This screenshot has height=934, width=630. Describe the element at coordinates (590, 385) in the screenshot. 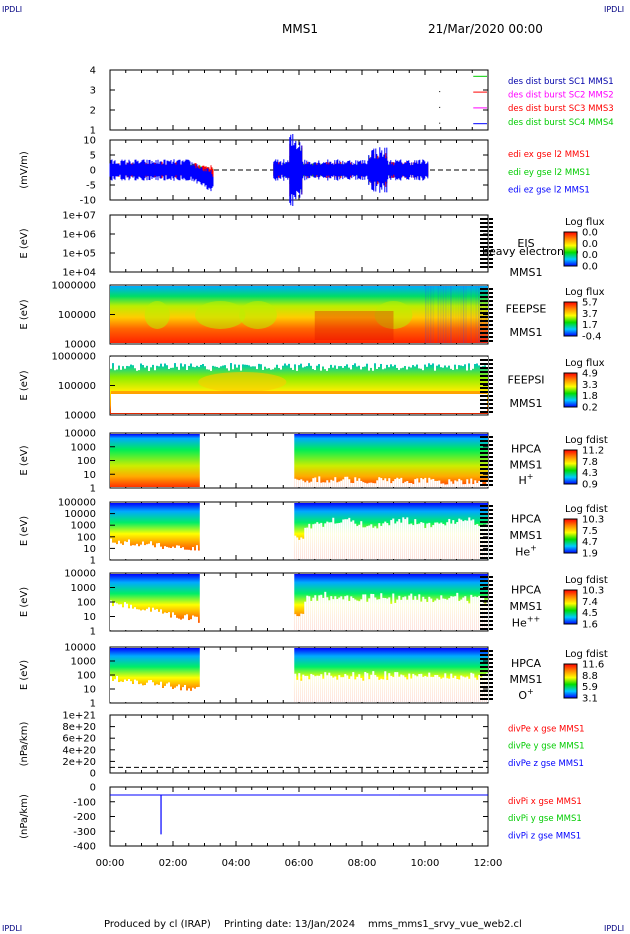

I see `colorbar-tick-label: 3.3` at that location.